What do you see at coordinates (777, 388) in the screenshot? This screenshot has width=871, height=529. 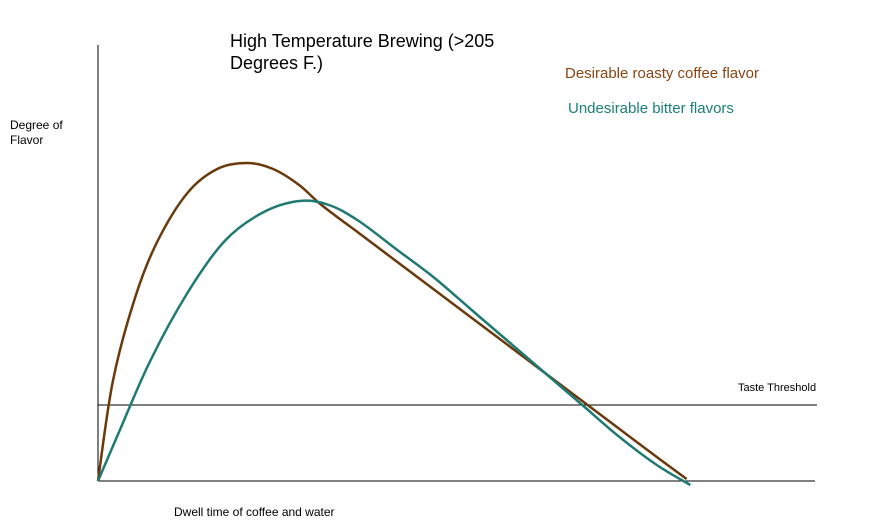 I see `taste-threshold-label: Taste Threshold` at bounding box center [777, 388].